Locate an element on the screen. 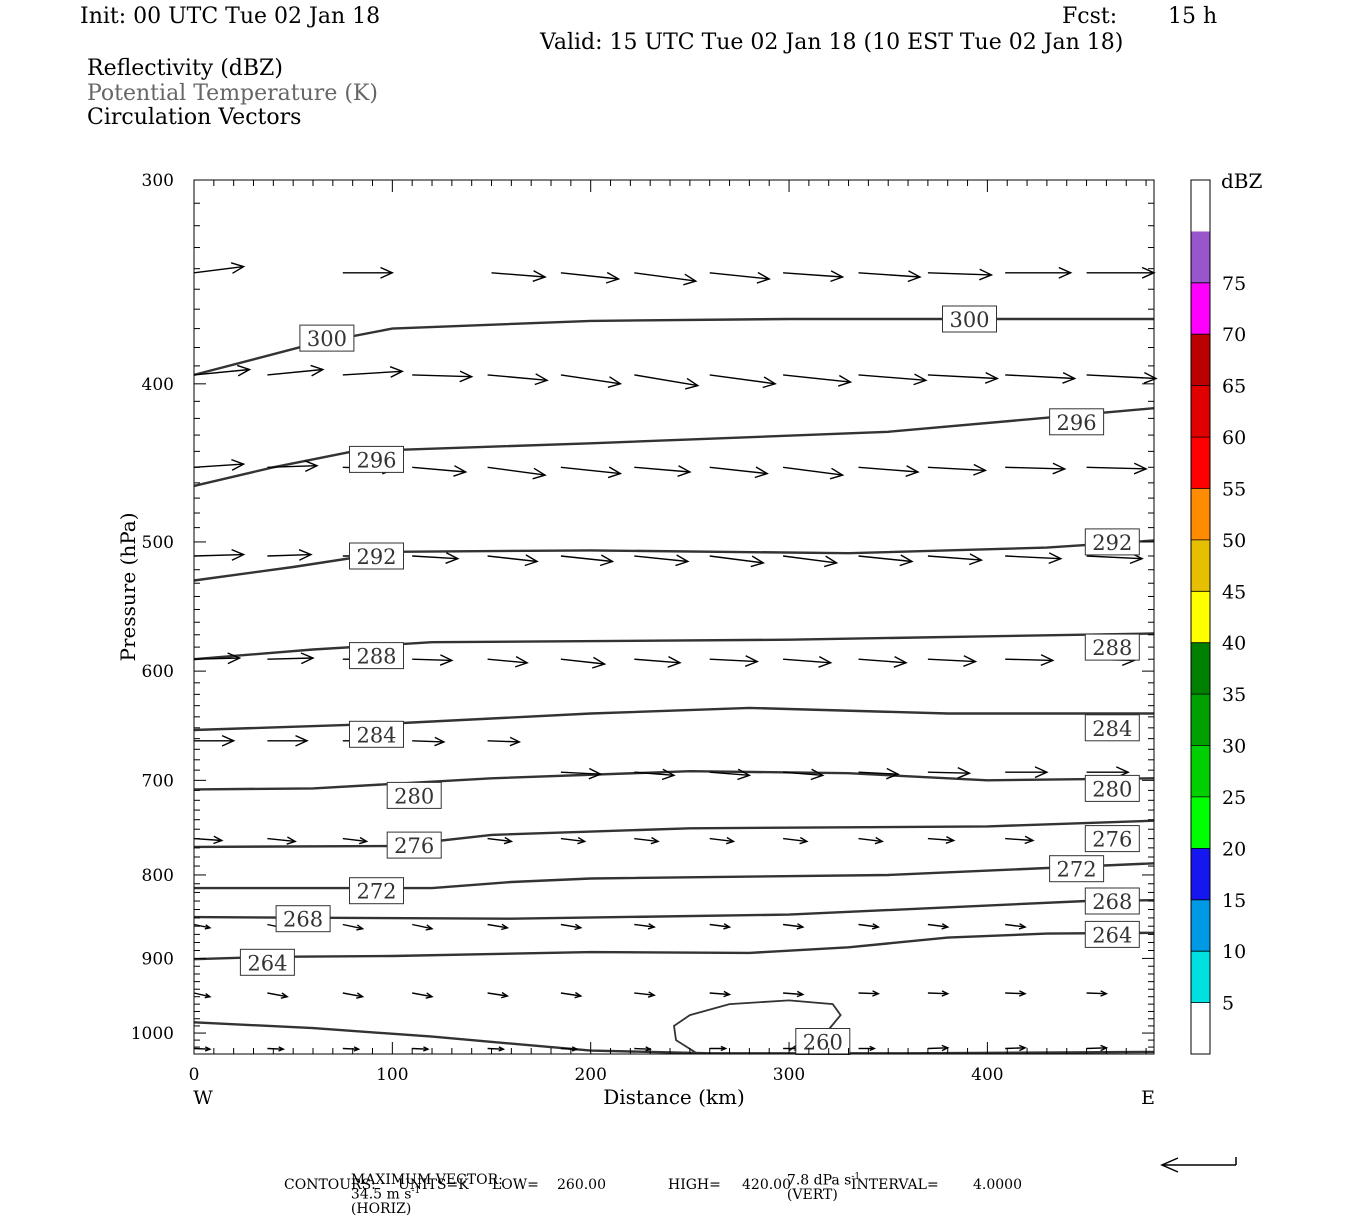 This screenshot has width=1350, height=1217. x-tick-label: 200 is located at coordinates (590, 1075).